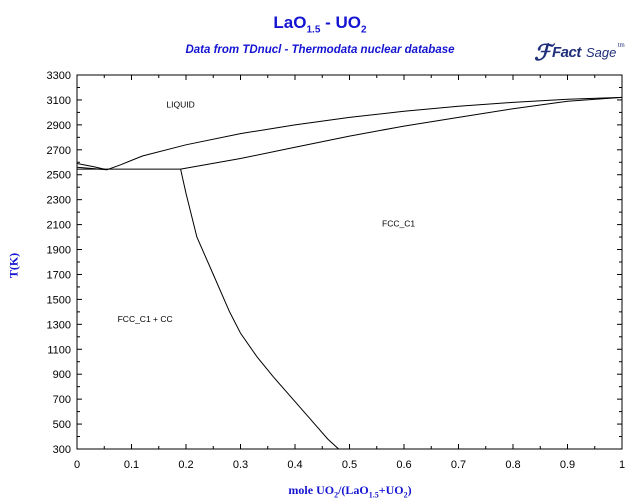  What do you see at coordinates (77, 465) in the screenshot?
I see `x-tick-label: 0` at bounding box center [77, 465].